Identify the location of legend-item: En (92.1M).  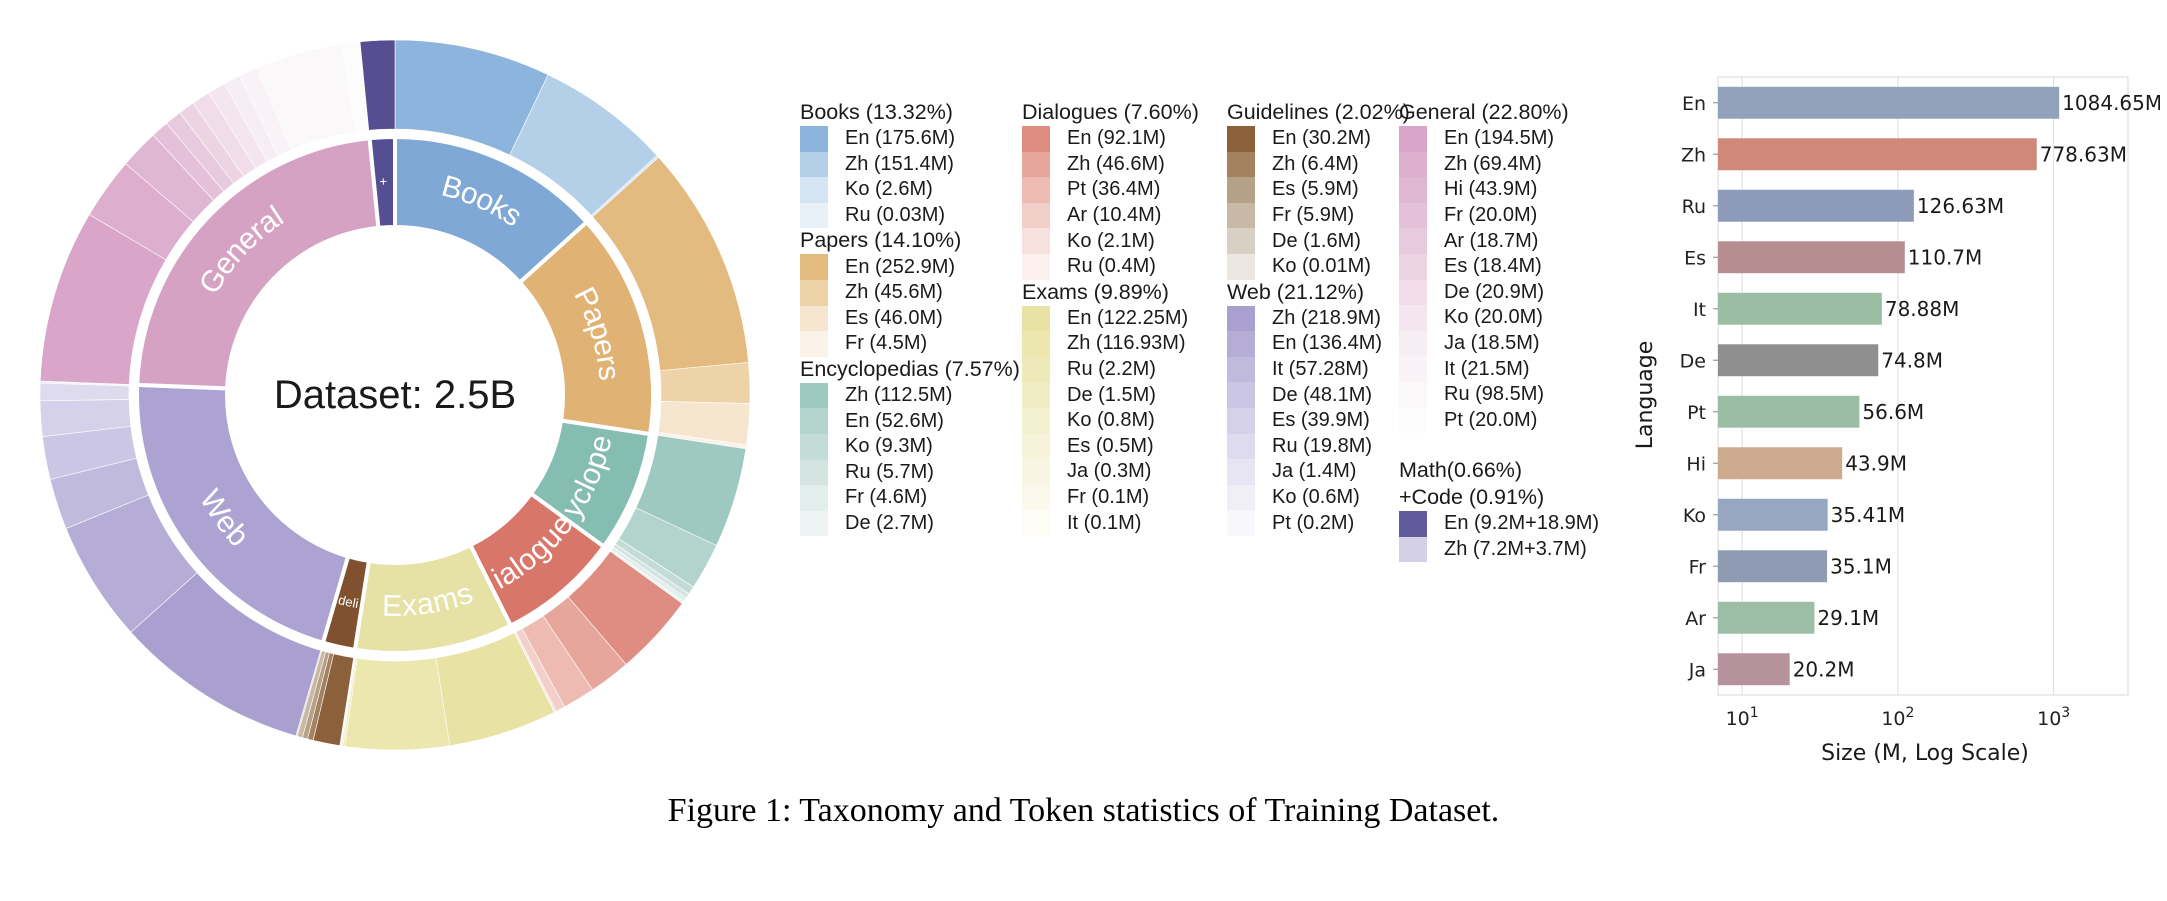
(1124, 139).